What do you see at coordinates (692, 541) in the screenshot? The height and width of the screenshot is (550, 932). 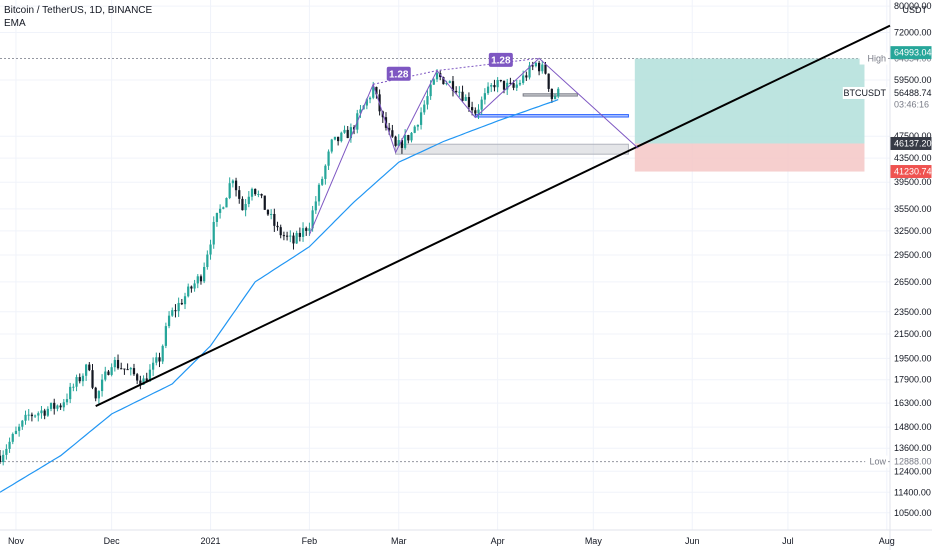 I see `time-tick-label: Jun` at bounding box center [692, 541].